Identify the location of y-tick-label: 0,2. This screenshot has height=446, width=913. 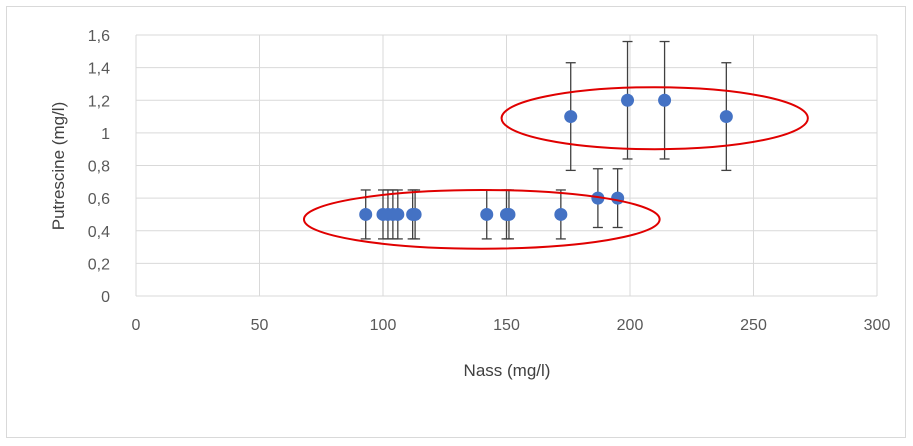
(99, 264).